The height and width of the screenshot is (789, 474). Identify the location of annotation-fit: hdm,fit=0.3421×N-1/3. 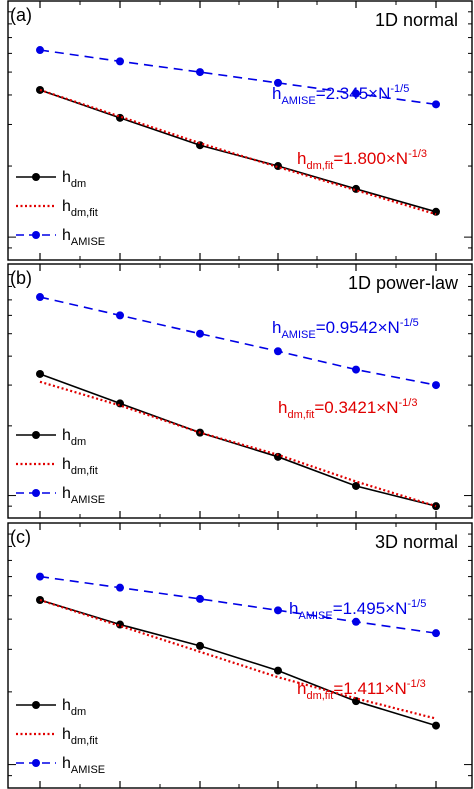
(347, 409).